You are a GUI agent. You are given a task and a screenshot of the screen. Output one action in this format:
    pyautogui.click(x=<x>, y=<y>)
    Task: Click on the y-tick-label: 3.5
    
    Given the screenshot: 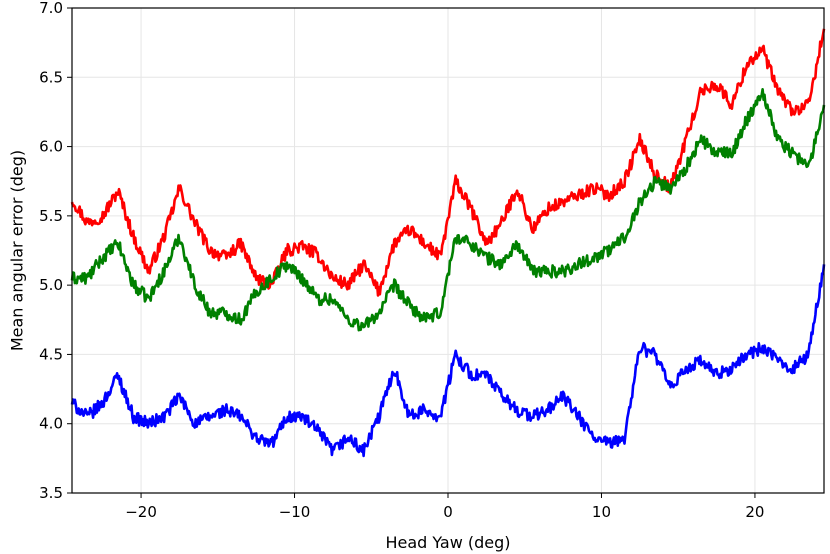 What is the action you would take?
    pyautogui.click(x=51, y=493)
    